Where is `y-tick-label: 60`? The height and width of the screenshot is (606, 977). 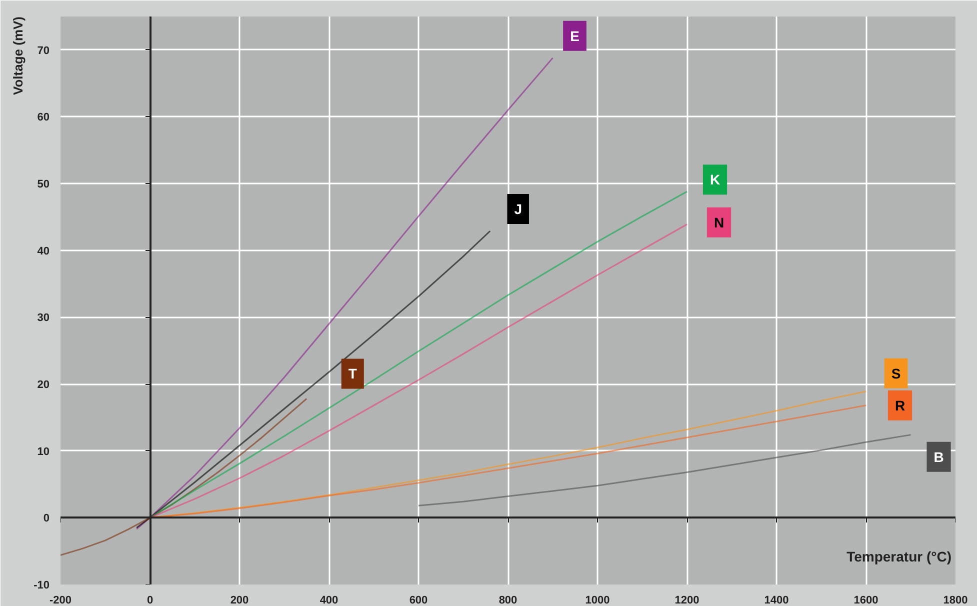
y-tick-label: 60 is located at coordinates (43, 118).